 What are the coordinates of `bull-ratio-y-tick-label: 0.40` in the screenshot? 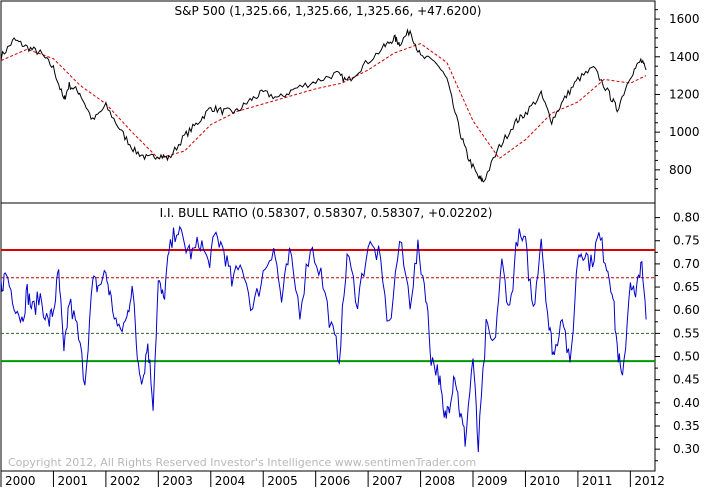 It's located at (686, 403).